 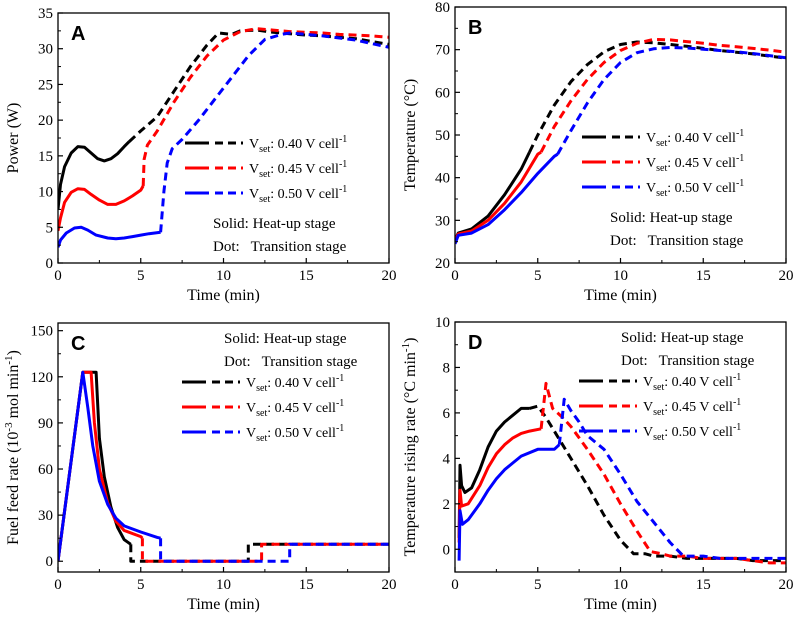 I want to click on y-tick-label: 40, so click(x=442, y=179).